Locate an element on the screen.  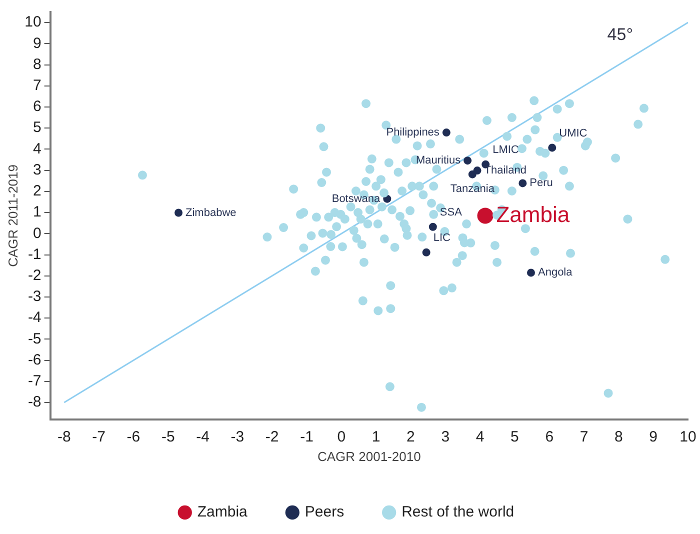
x-tick-label: 5 is located at coordinates (514, 437).